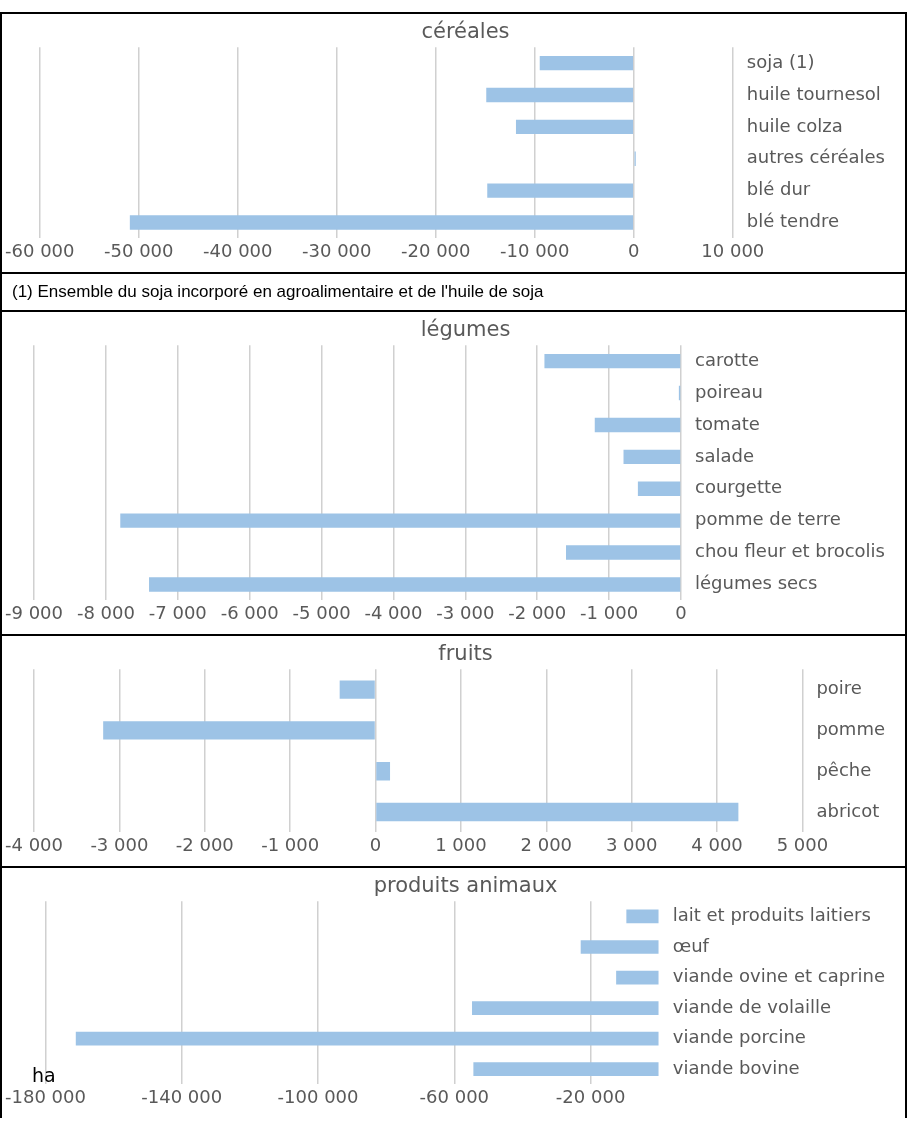 The width and height of the screenshot is (909, 1124). Describe the element at coordinates (139, 250) in the screenshot. I see `x-tick-label: -50 000` at that location.